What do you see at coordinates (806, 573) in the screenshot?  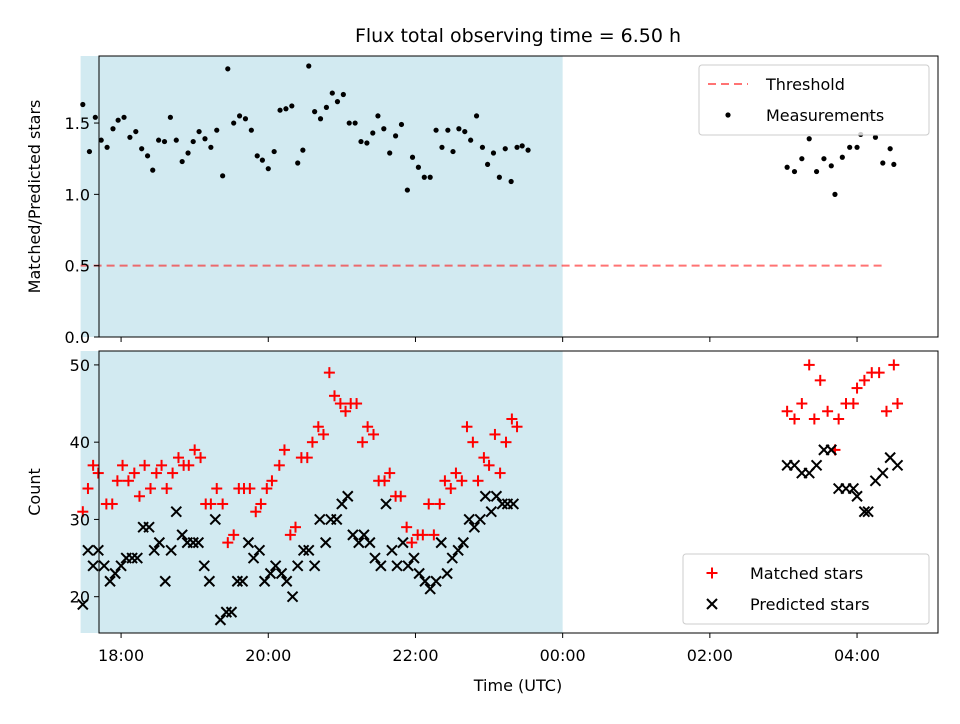 I see `legend-label: Matched stars` at bounding box center [806, 573].